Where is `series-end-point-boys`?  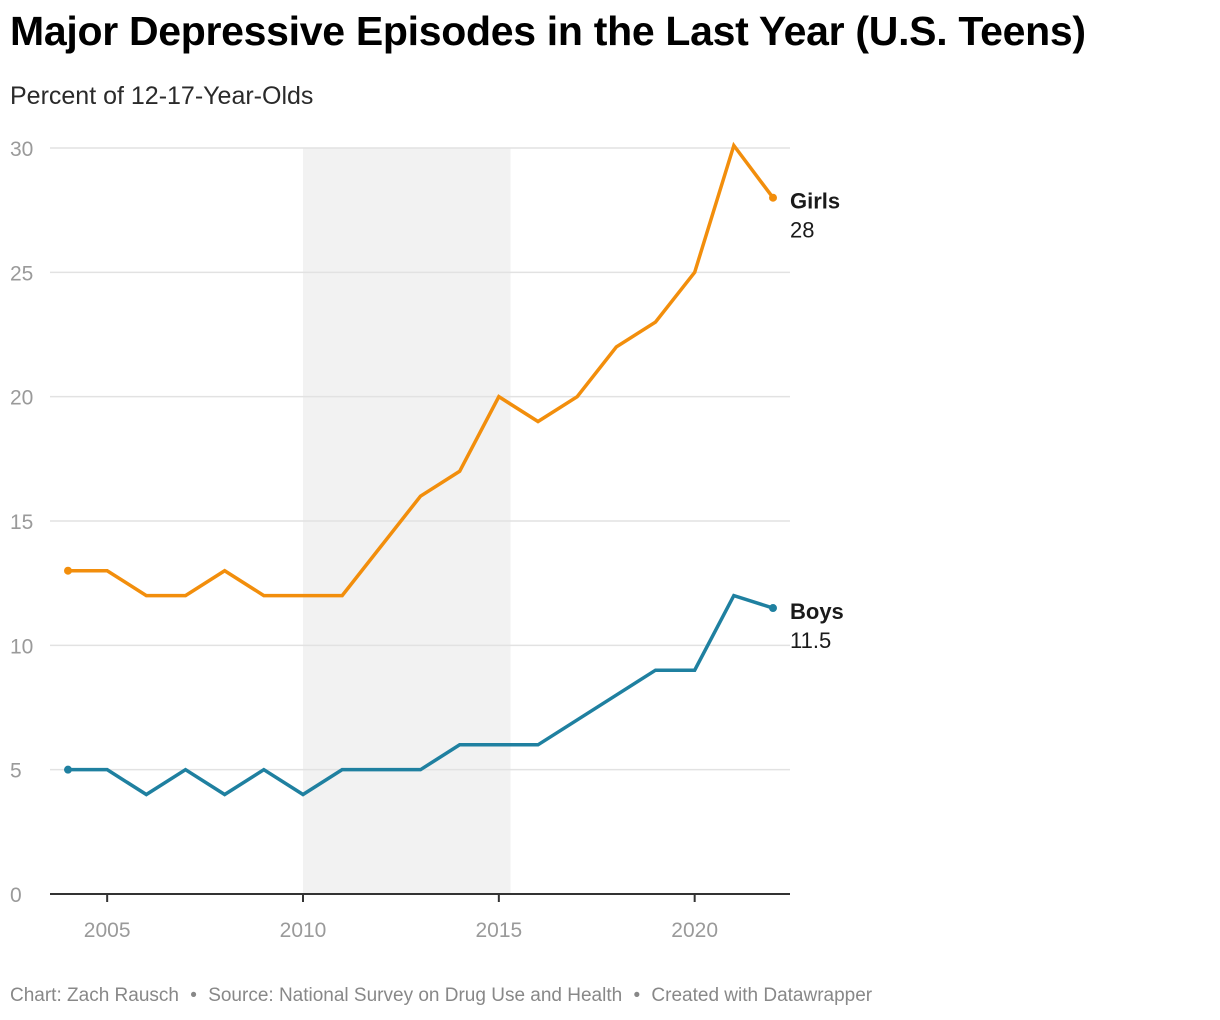 series-end-point-boys is located at coordinates (773, 608).